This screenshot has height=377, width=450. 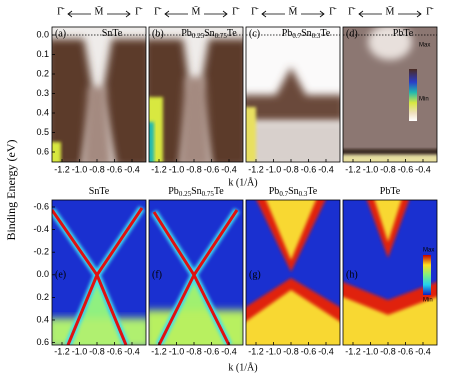 What do you see at coordinates (352, 274) in the screenshot?
I see `panel-tag: (h)` at bounding box center [352, 274].